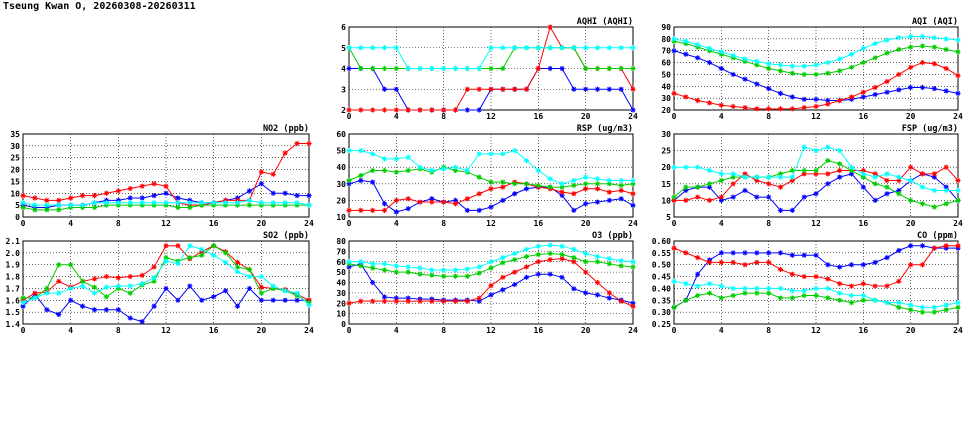  Describe the element at coordinates (490, 58) in the screenshot. I see `aqhi-series-day3-line` at that location.